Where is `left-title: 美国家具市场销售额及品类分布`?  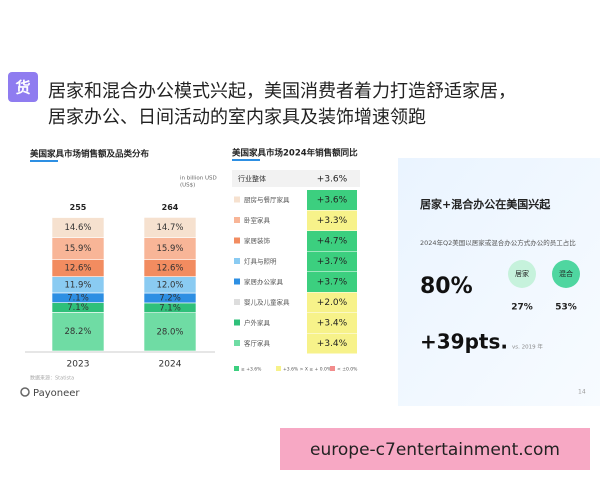 left-title: 美国家具市场销售额及品类分布 is located at coordinates (90, 154).